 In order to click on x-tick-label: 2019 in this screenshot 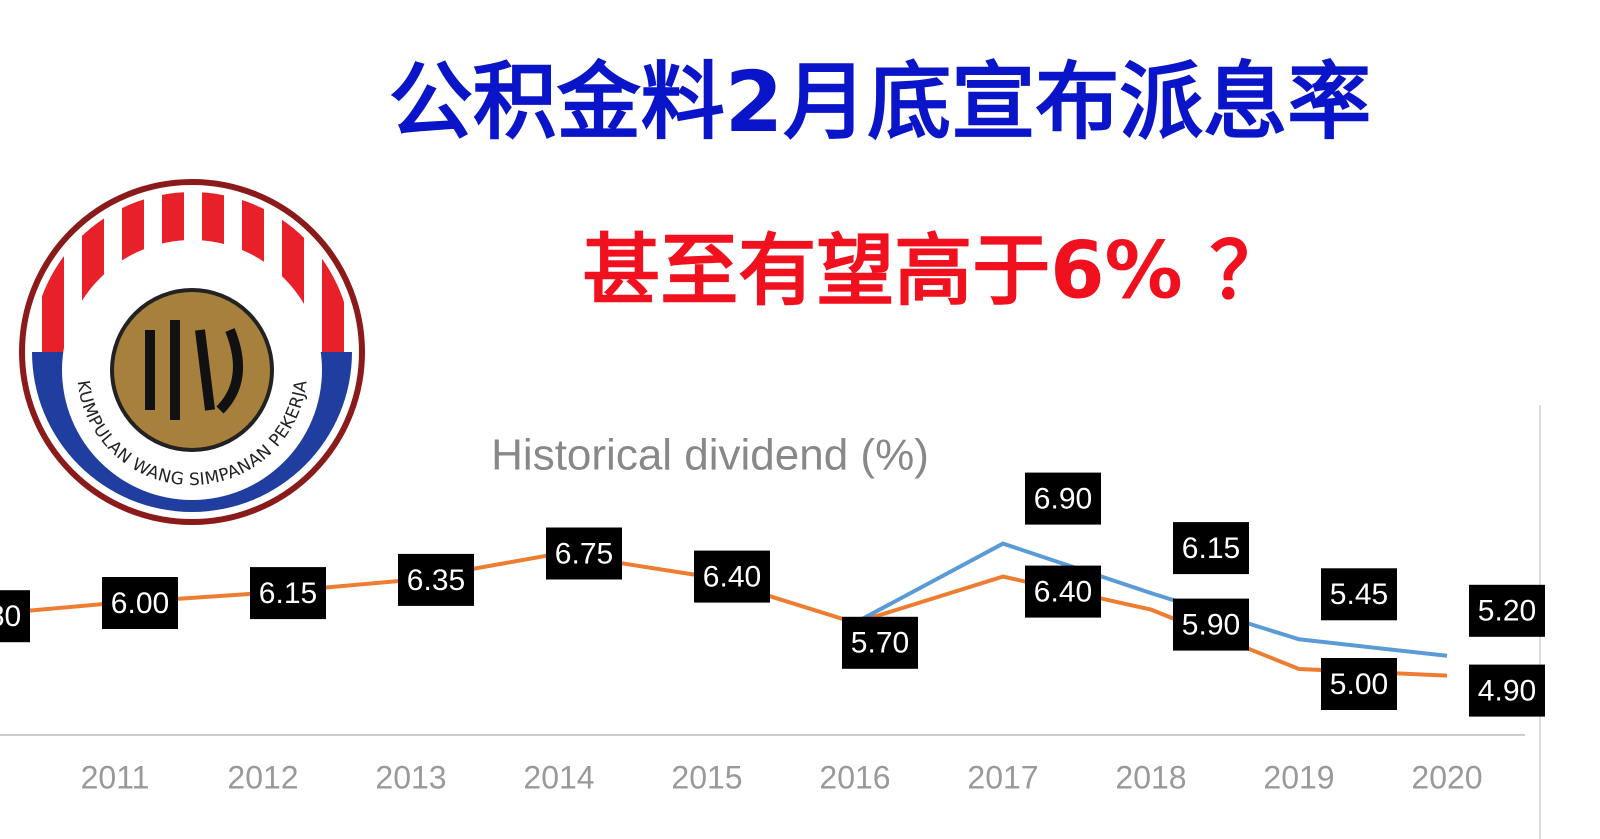, I will do `click(1298, 777)`.